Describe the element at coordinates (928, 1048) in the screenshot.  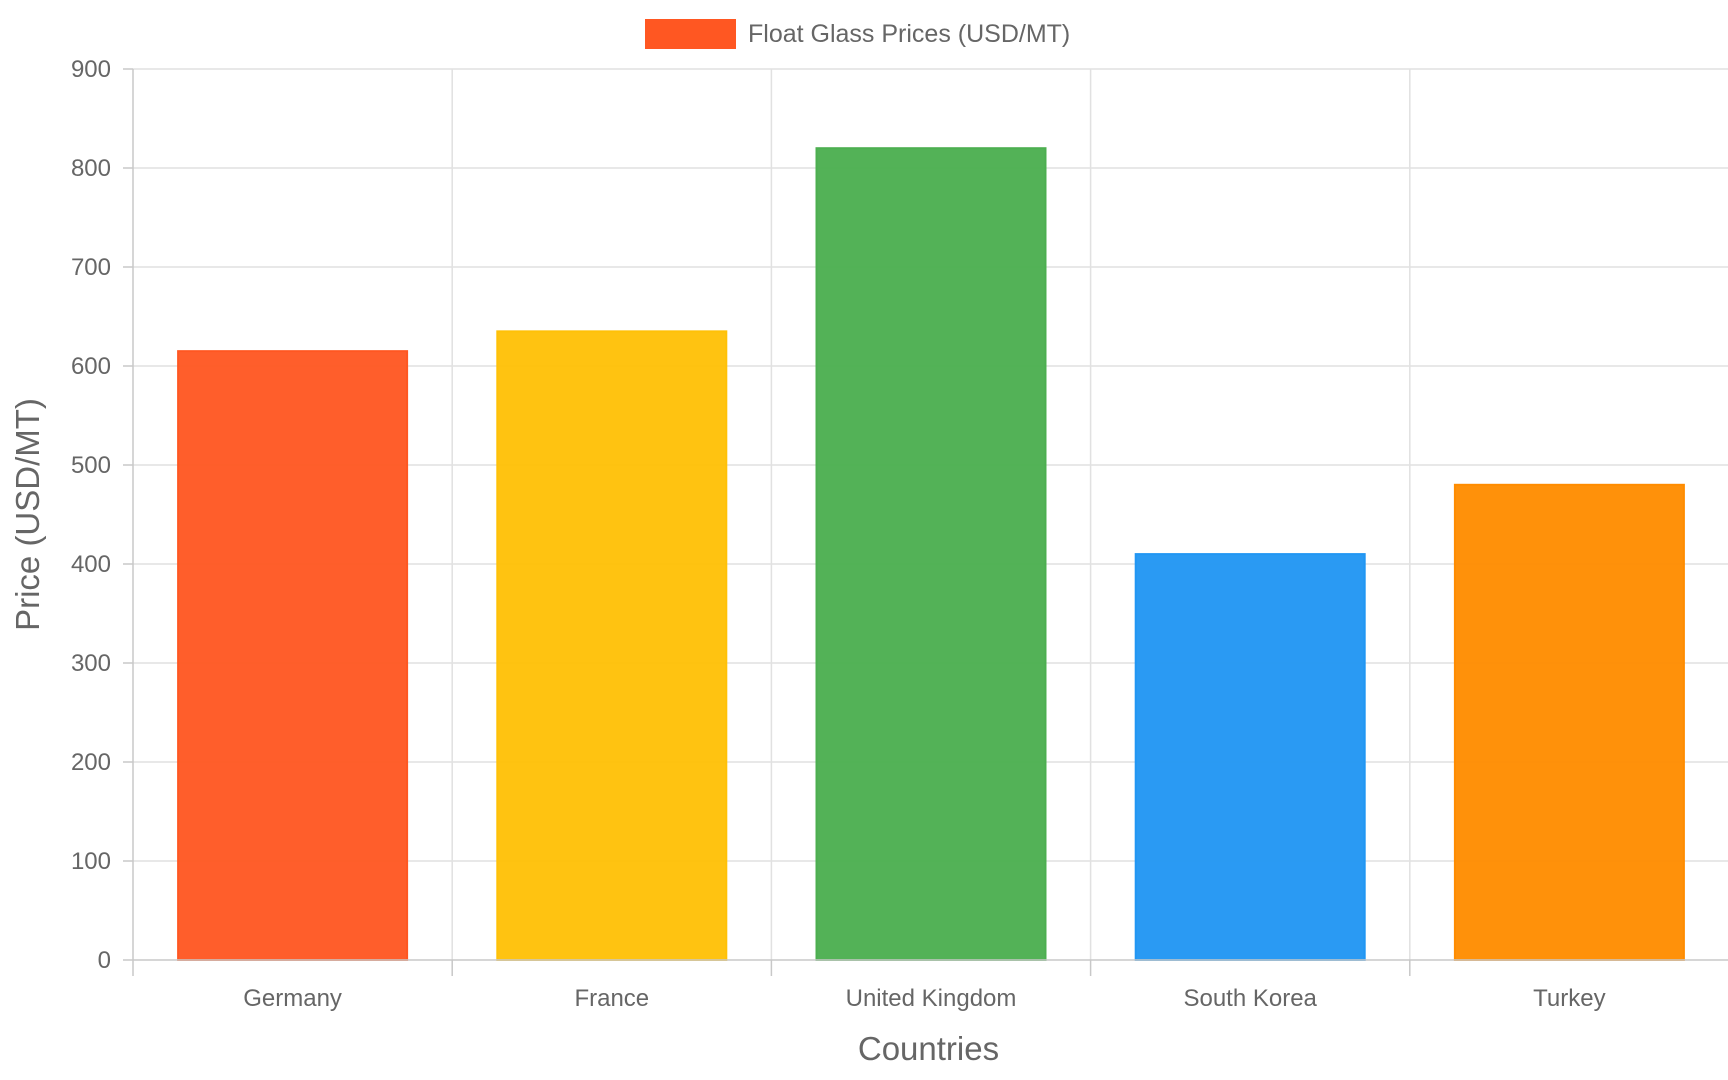
I see `x-axis-title: Countries` at that location.